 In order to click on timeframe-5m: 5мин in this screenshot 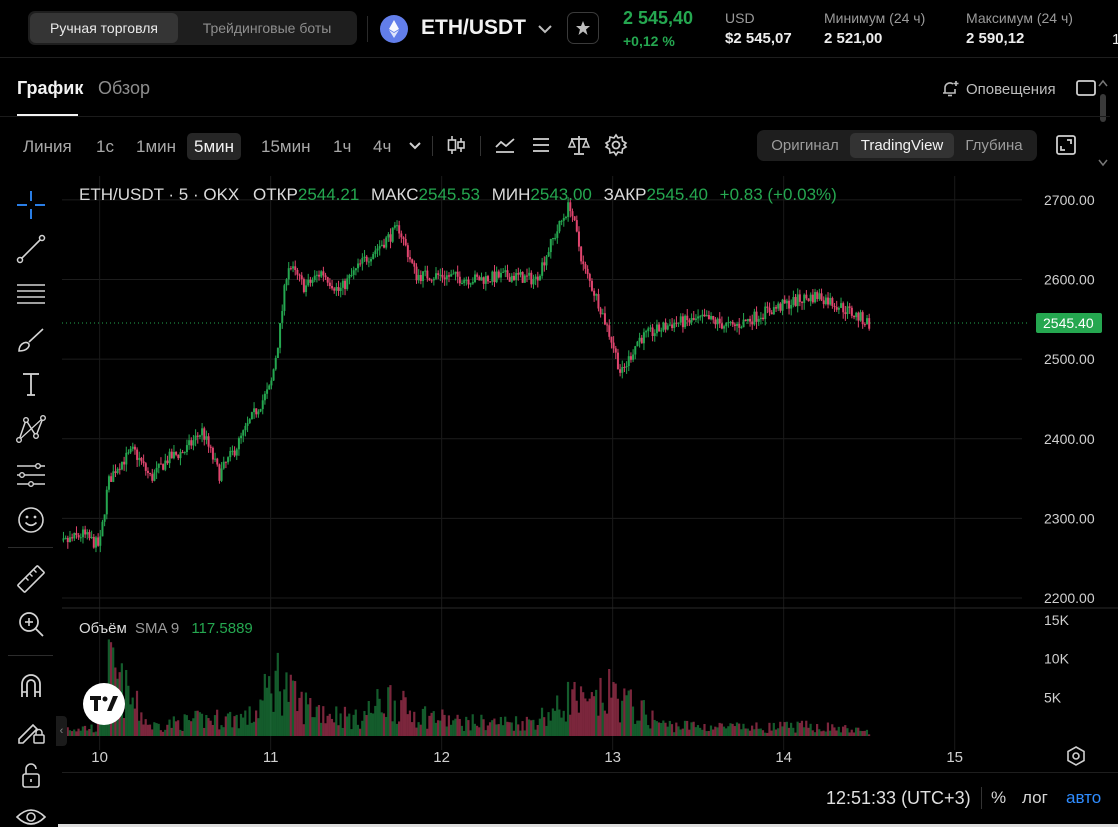, I will do `click(214, 146)`.